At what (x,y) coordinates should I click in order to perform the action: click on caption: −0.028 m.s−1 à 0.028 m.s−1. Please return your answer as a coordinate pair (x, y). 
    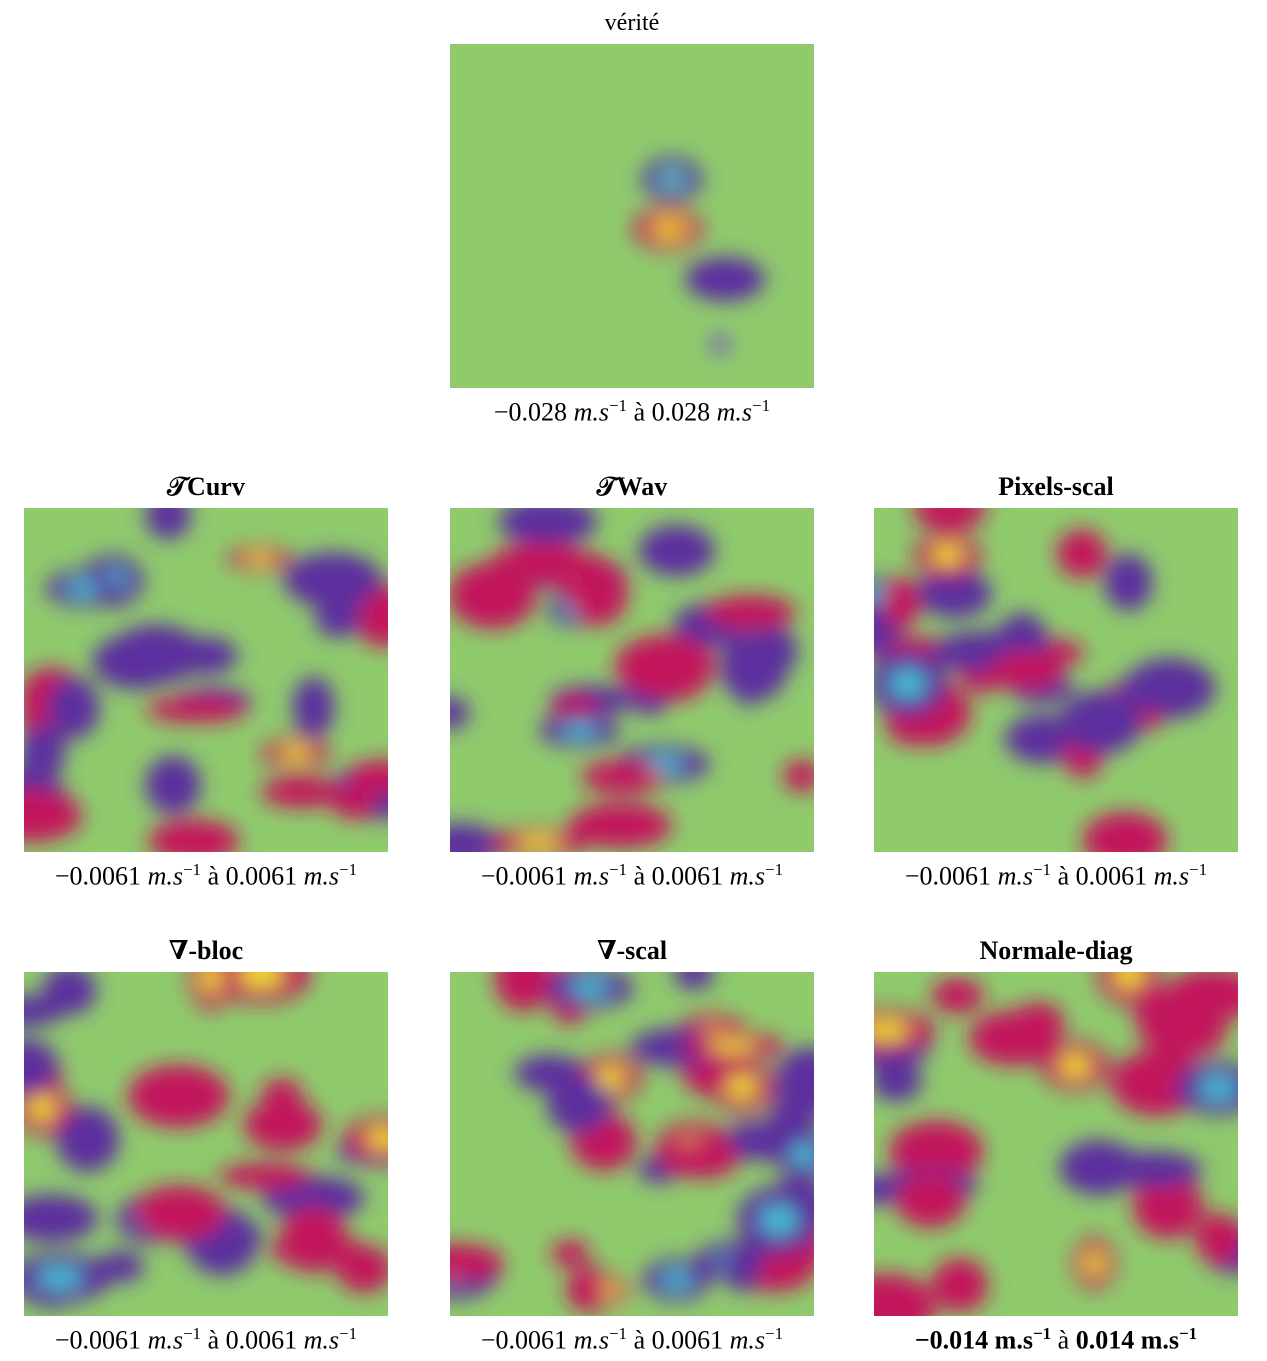
    Looking at the image, I should click on (632, 412).